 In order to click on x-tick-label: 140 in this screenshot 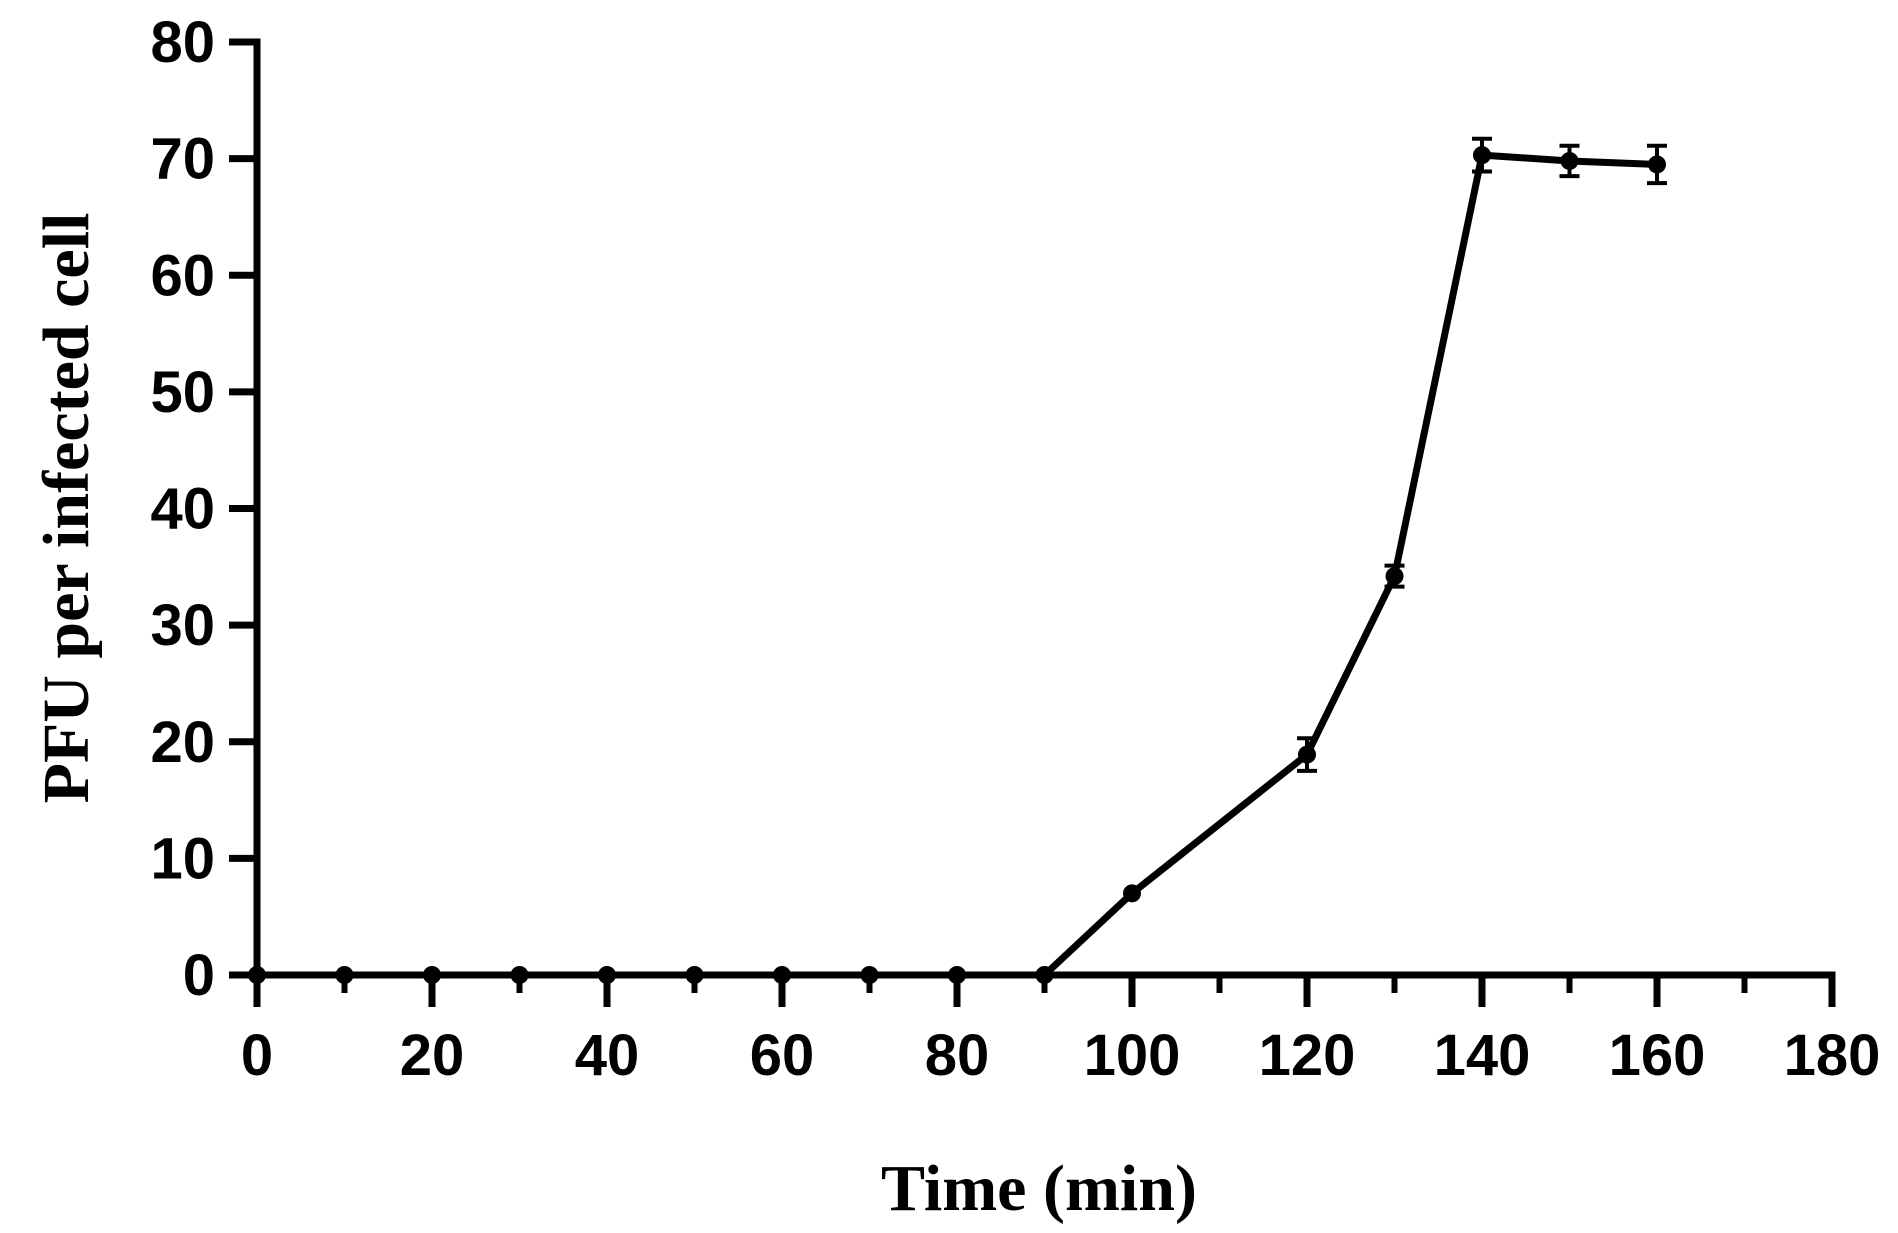, I will do `click(1482, 1055)`.